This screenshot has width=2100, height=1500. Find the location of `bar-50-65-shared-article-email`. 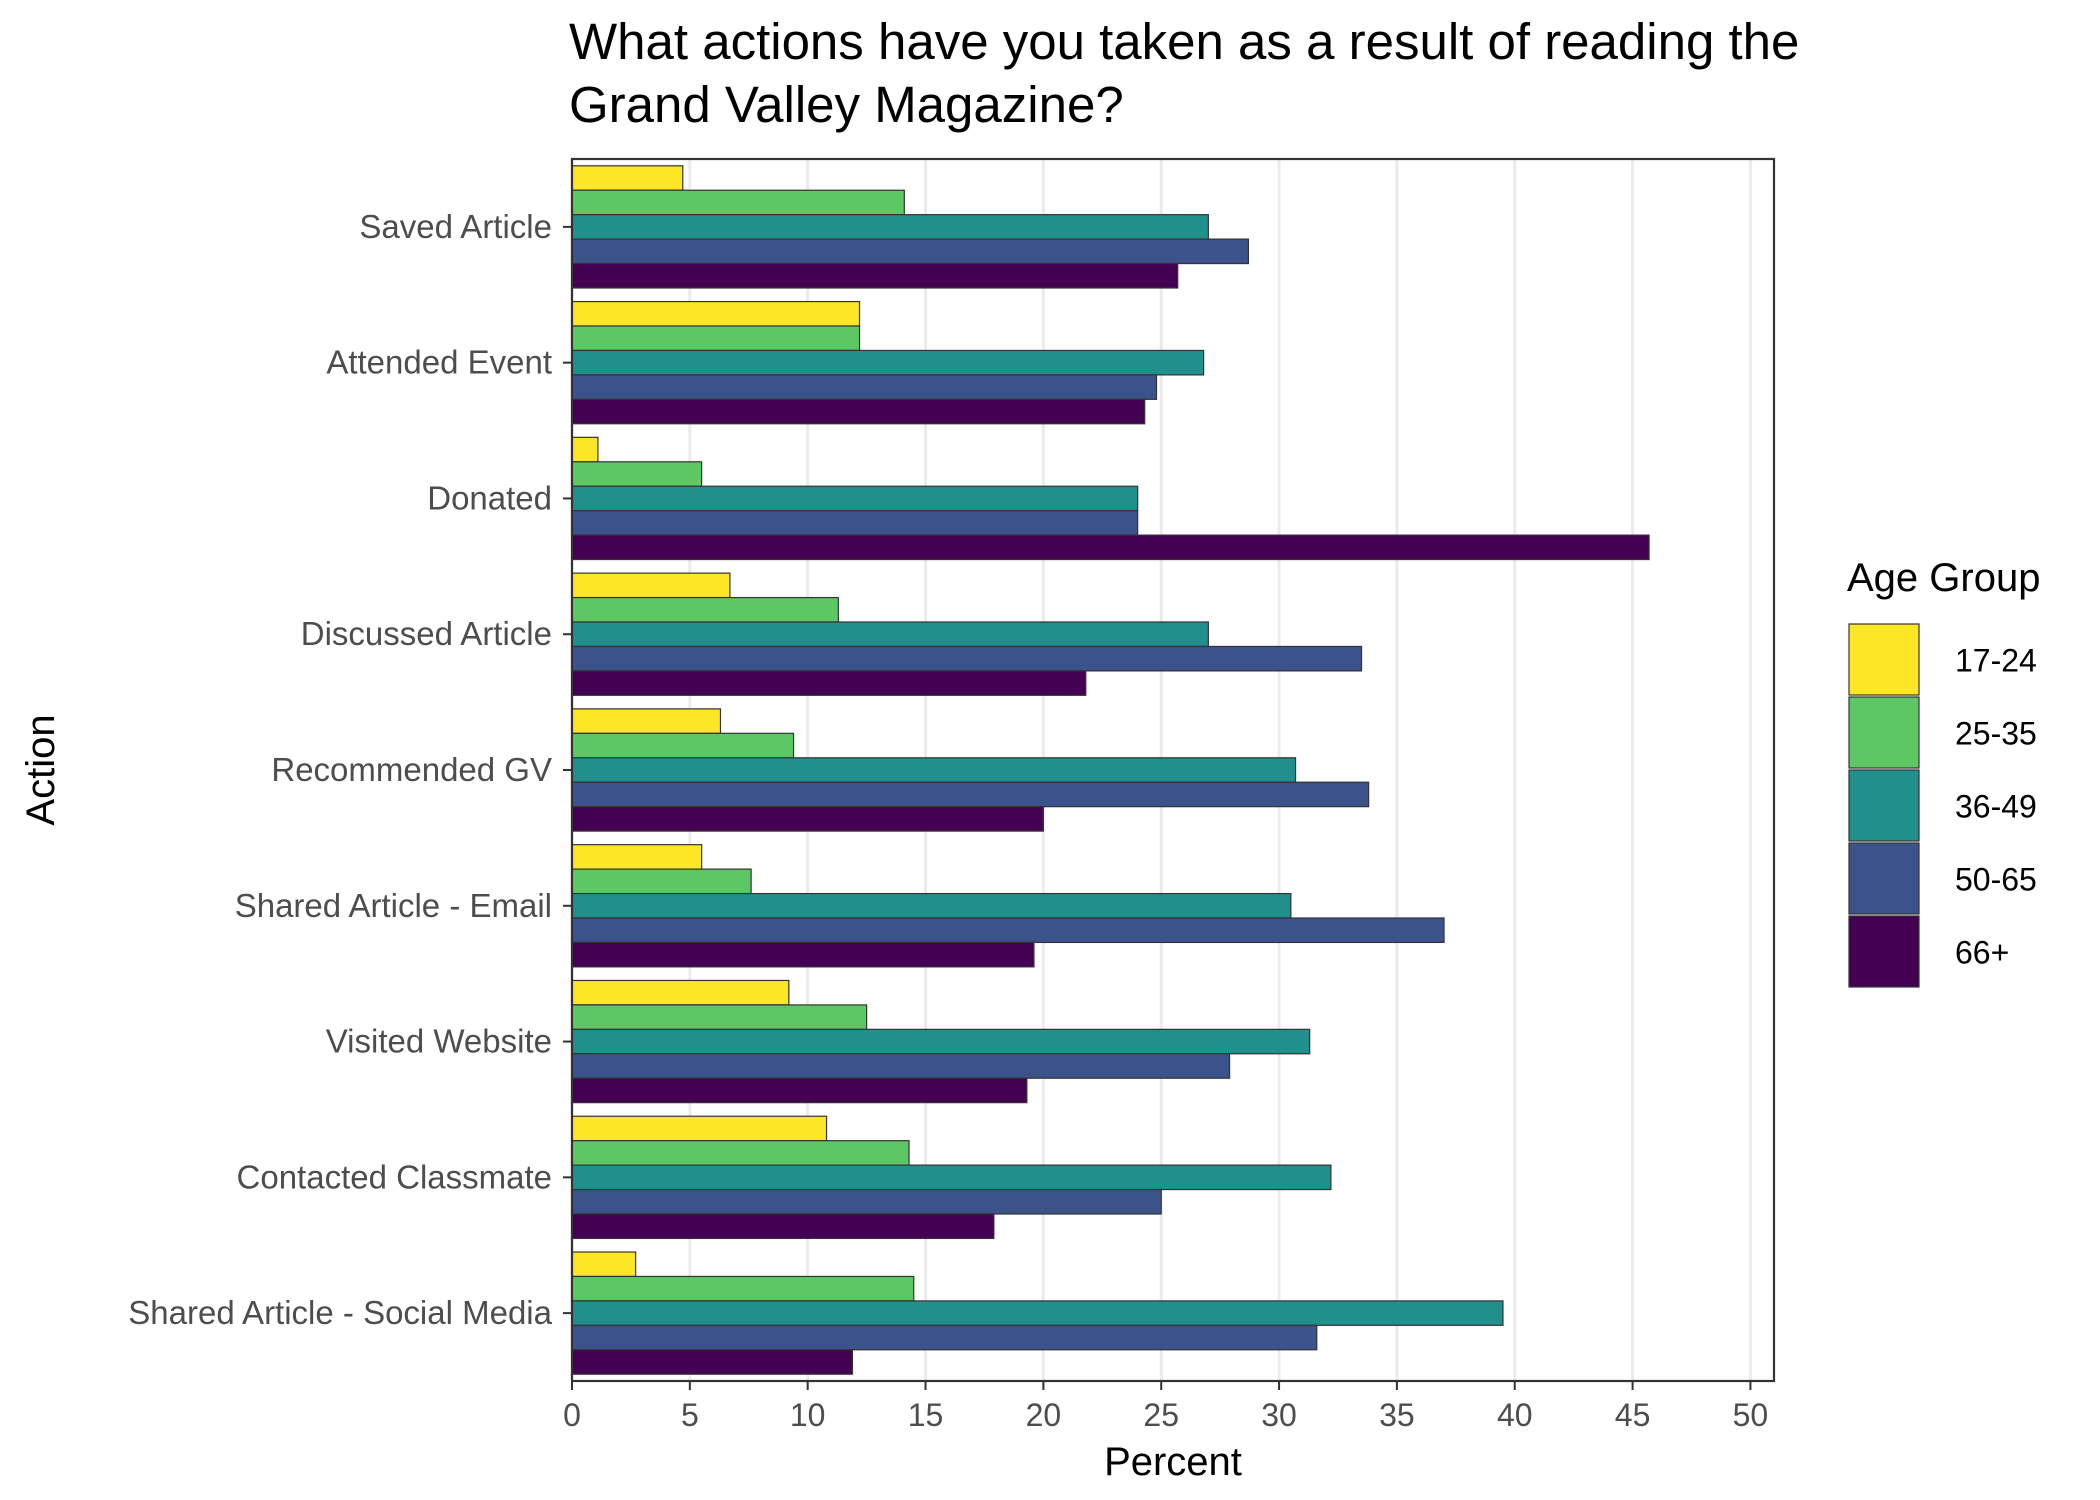

bar-50-65-shared-article-email is located at coordinates (1008, 930).